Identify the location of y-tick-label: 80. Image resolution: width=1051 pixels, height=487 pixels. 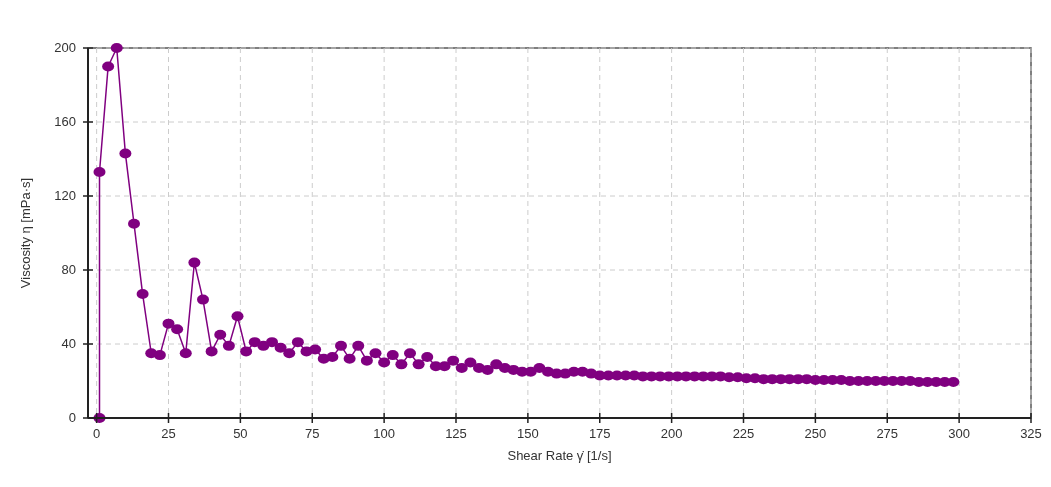
(68, 269).